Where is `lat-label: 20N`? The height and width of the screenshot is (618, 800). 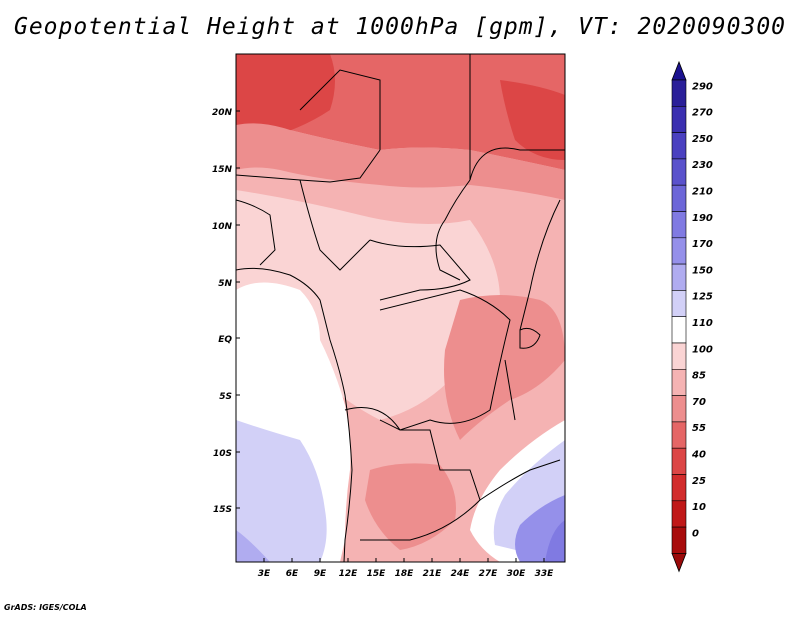 lat-label: 20N is located at coordinates (222, 113).